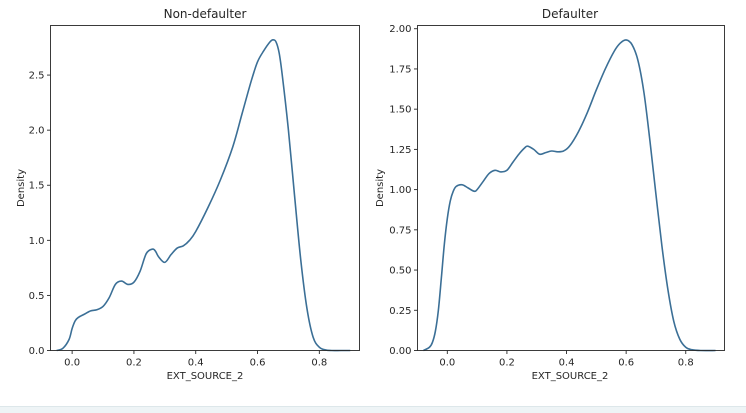  Describe the element at coordinates (37, 241) in the screenshot. I see `y-tick-label: 1.0` at that location.